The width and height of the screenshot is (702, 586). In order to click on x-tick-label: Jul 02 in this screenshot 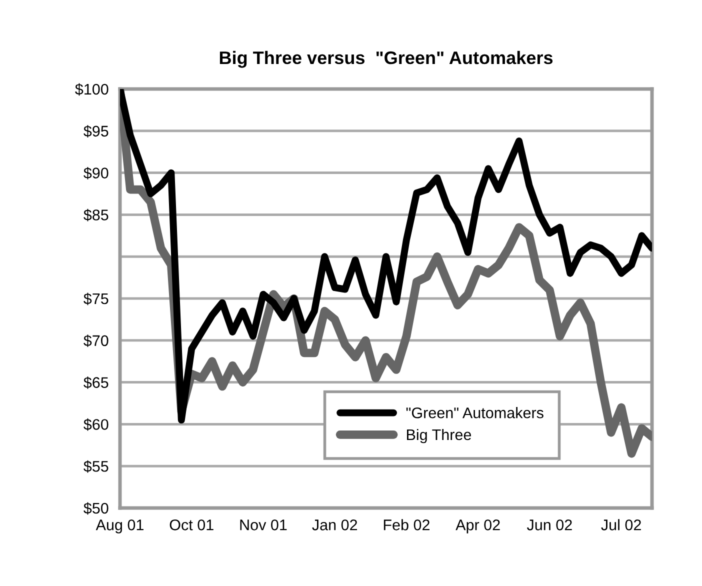, I will do `click(621, 524)`.